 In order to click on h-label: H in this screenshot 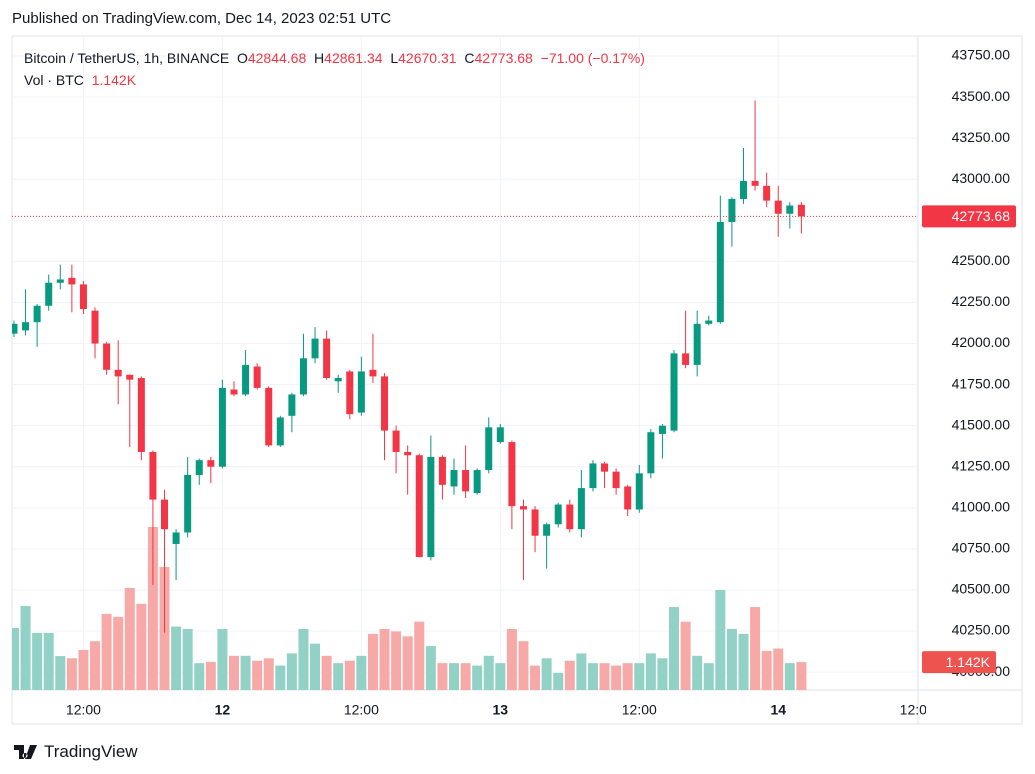, I will do `click(319, 58)`.